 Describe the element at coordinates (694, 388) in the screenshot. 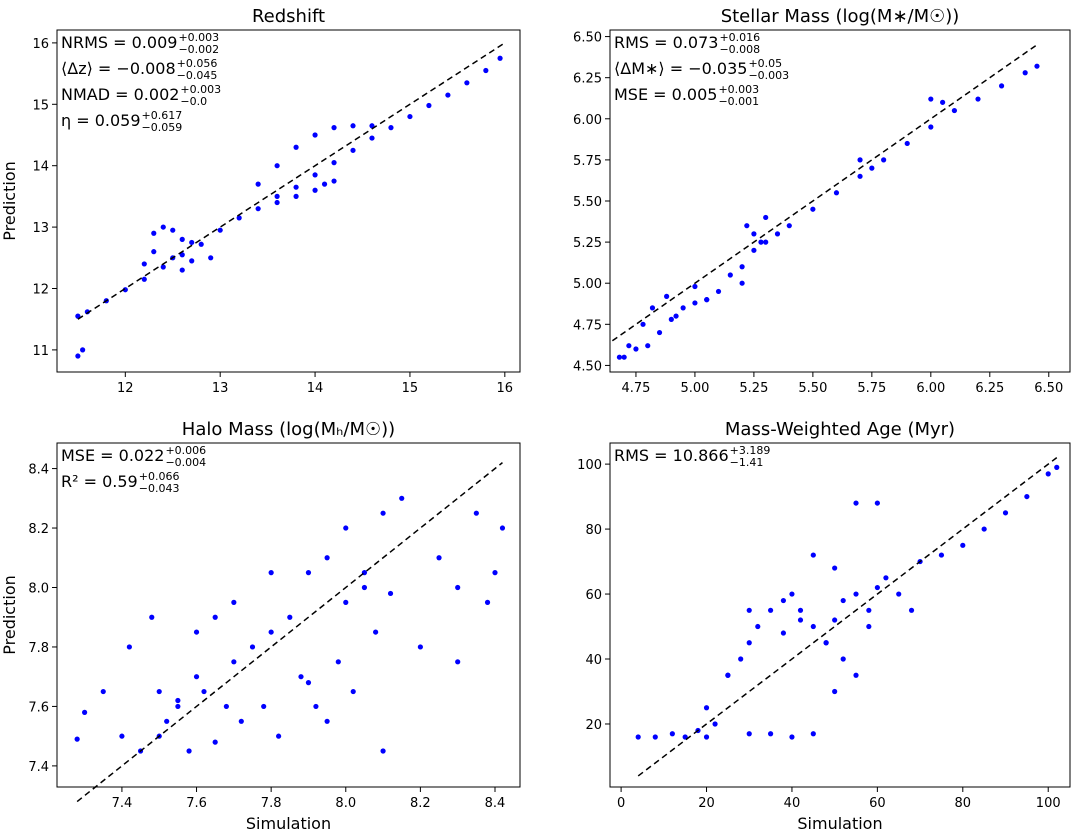

I see `x-tick-label: 5.00` at that location.